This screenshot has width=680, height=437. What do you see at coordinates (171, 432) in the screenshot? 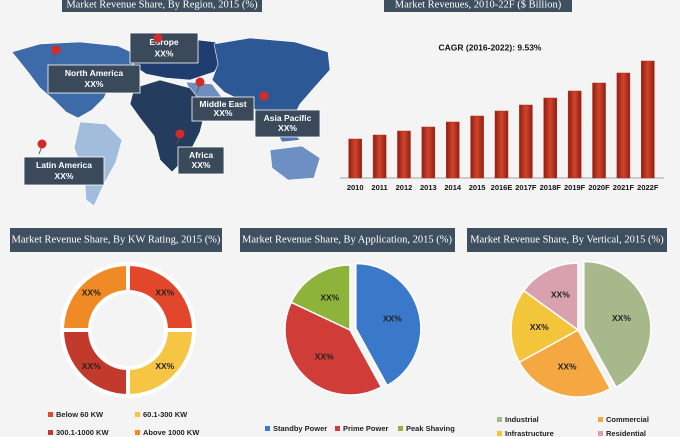
I see `legend-label: Above 1000 KW` at bounding box center [171, 432].